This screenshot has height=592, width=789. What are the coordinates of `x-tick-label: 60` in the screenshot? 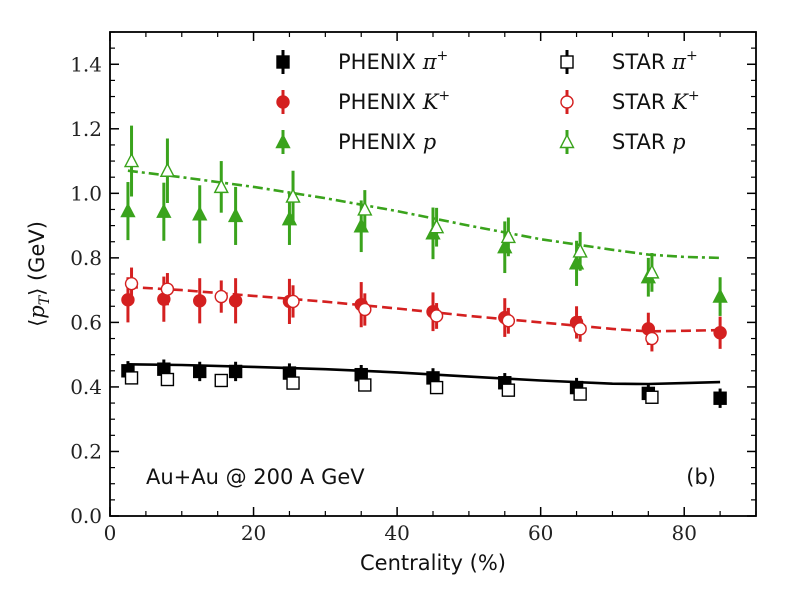 It's located at (540, 533).